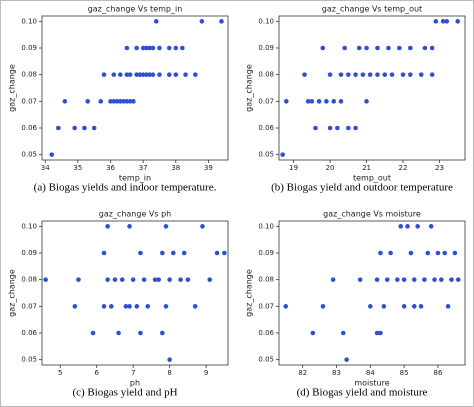 This screenshot has width=474, height=407. What do you see at coordinates (29, 101) in the screenshot?
I see `y-tick-label: 0.07` at bounding box center [29, 101].